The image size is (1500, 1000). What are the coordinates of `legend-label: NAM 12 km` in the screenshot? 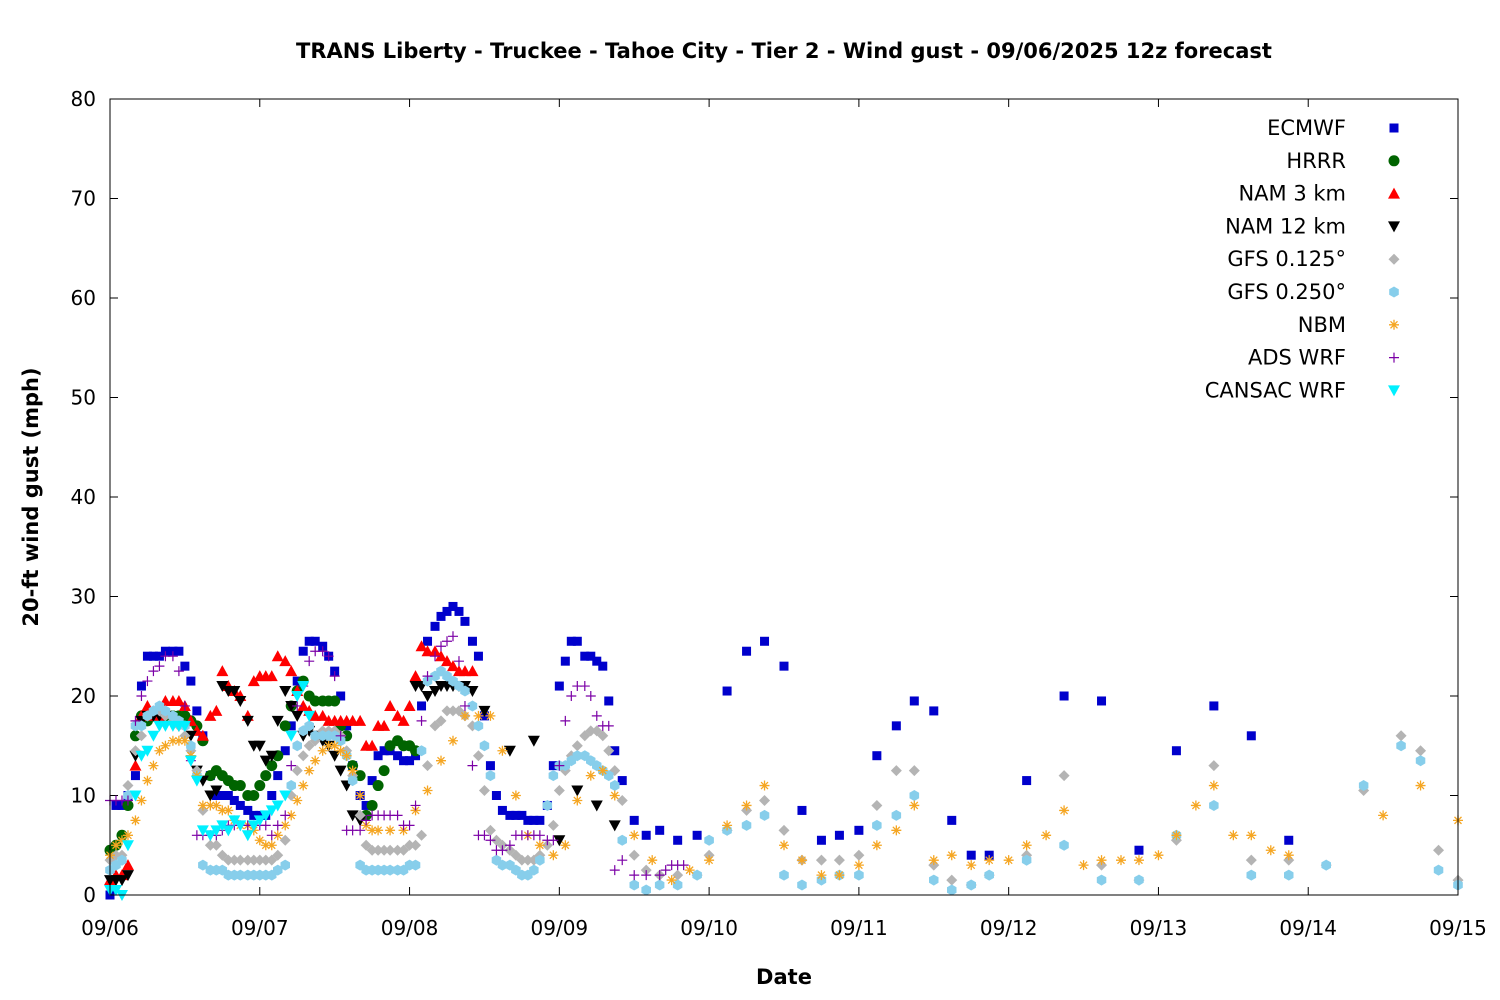 It's located at (1285, 226).